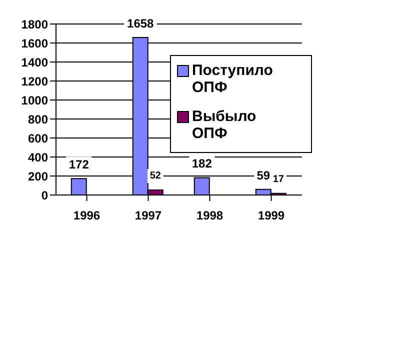 The width and height of the screenshot is (420, 337). What do you see at coordinates (156, 176) in the screenshot?
I see `data-label: 52` at bounding box center [156, 176].